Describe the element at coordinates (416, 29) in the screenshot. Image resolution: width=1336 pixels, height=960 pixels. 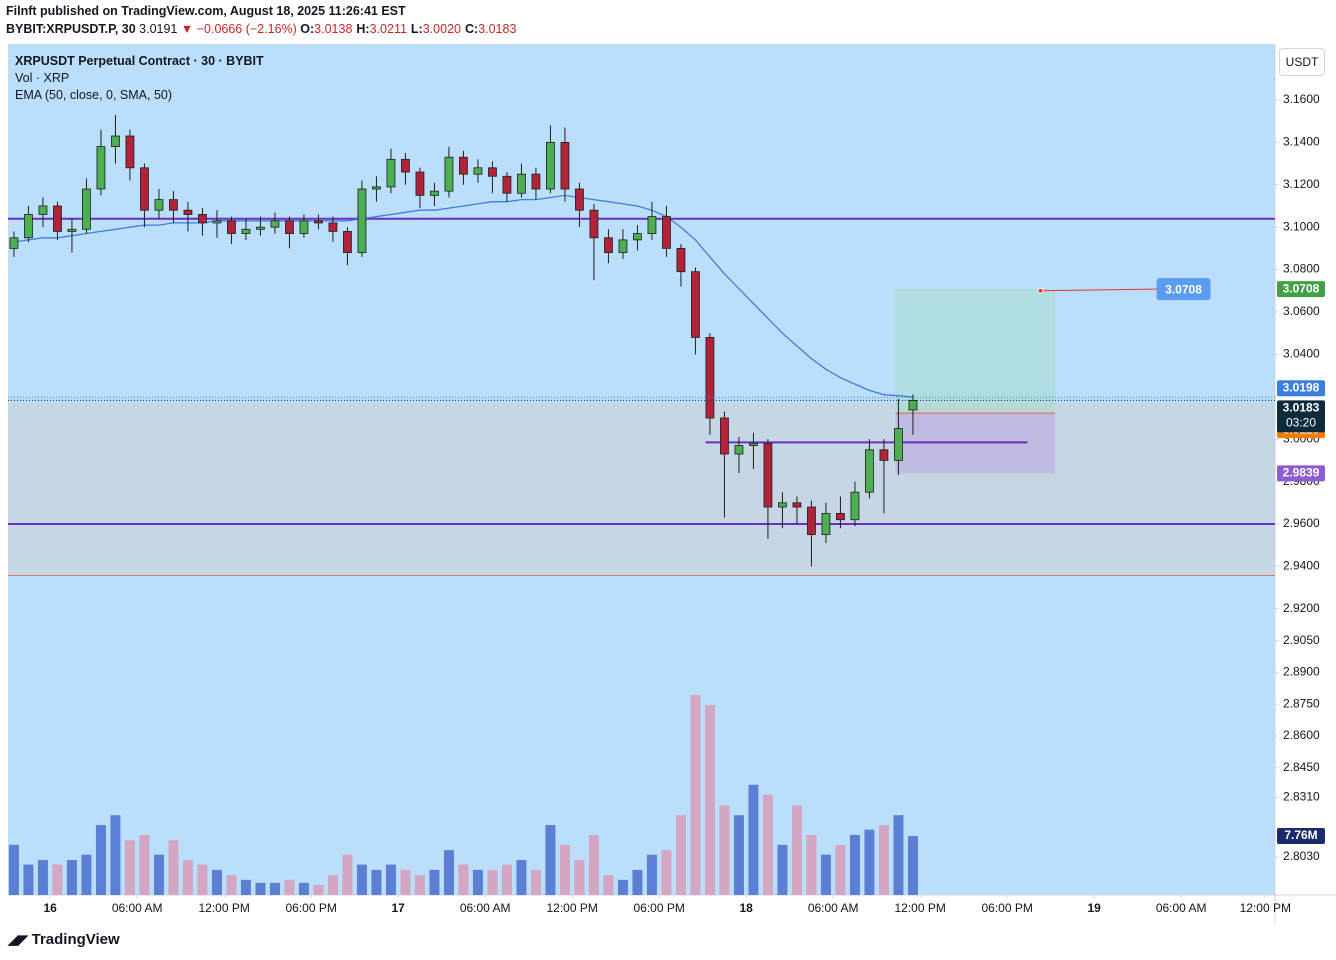
I see `ohlc-item: L:` at that location.